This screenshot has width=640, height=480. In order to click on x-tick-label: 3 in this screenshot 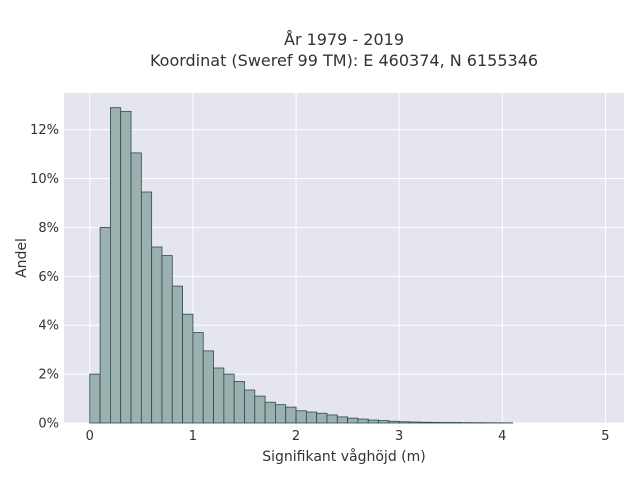, I will do `click(399, 436)`.